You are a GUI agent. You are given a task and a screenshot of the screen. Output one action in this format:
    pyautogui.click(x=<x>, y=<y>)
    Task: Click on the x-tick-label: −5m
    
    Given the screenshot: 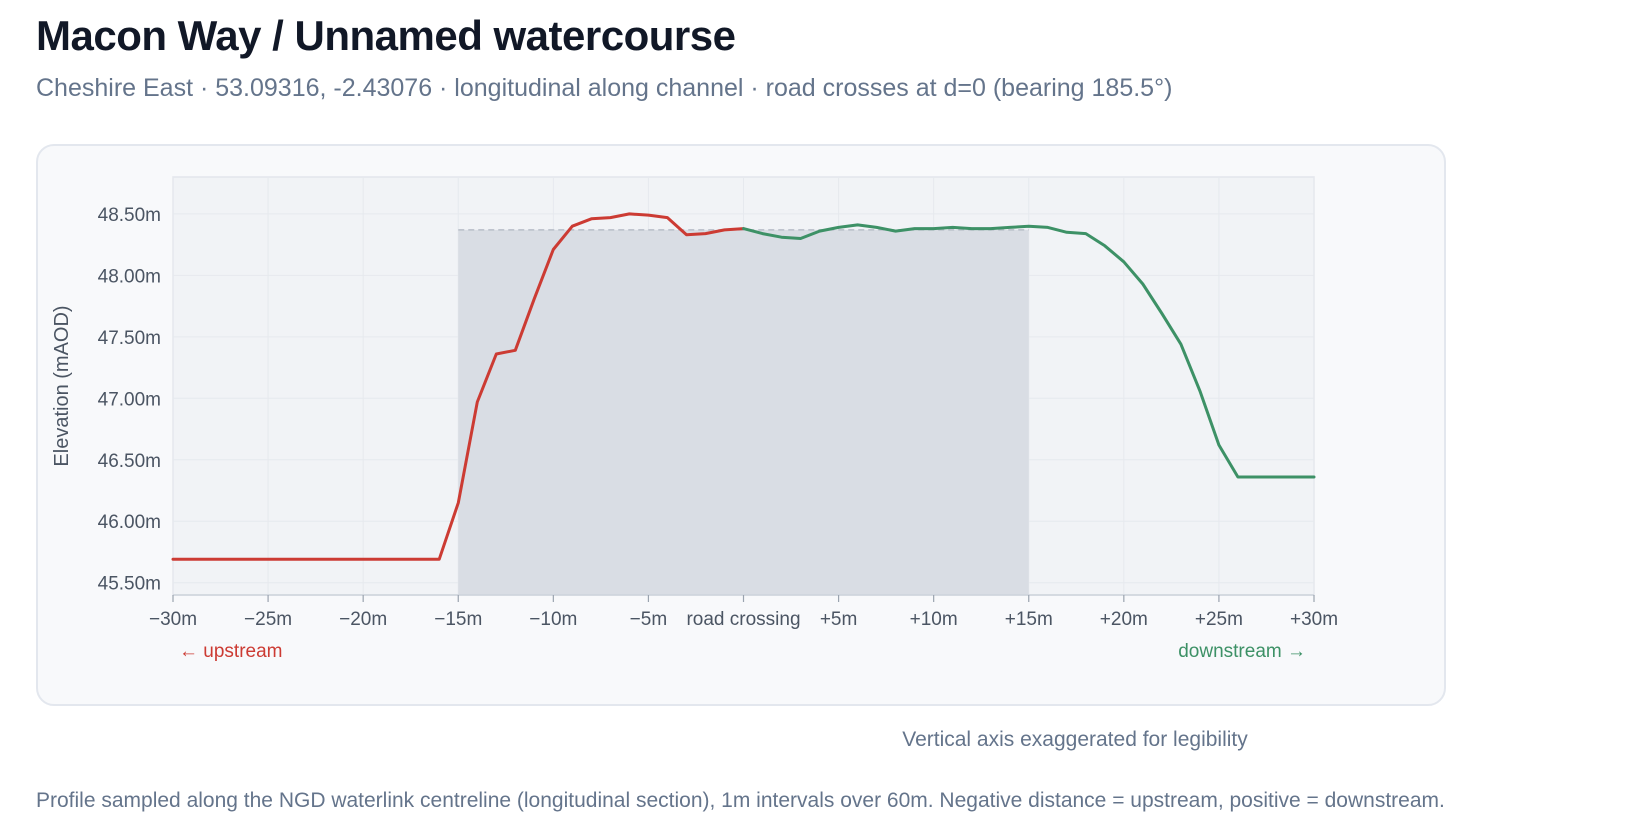 What is the action you would take?
    pyautogui.click(x=649, y=619)
    